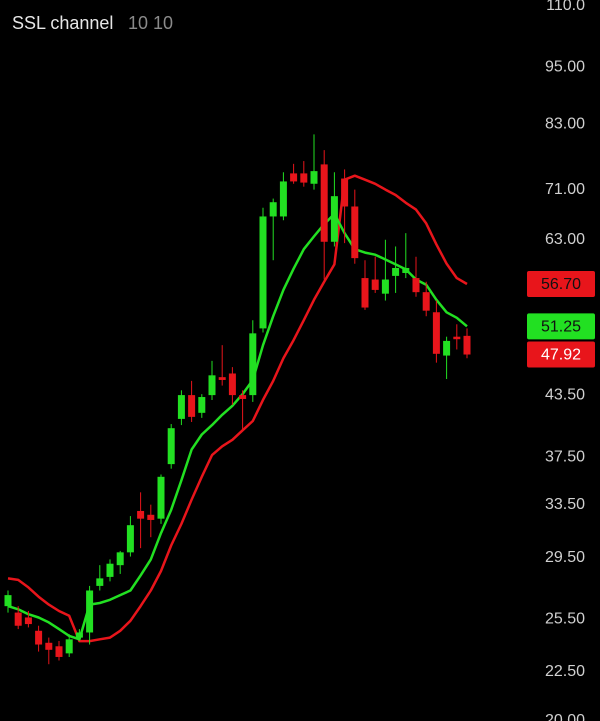 The height and width of the screenshot is (721, 600). I want to click on y-tick-label: 37.50, so click(565, 457).